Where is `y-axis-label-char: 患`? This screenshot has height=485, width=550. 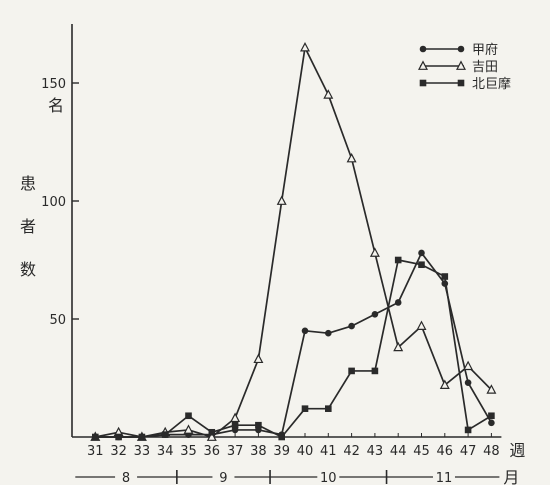 y-axis-label-char: 患 is located at coordinates (28, 183).